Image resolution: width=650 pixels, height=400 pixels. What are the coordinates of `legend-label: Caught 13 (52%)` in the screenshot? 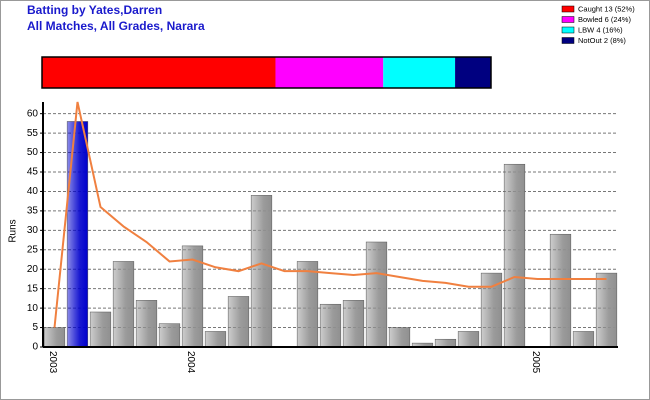 It's located at (606, 8).